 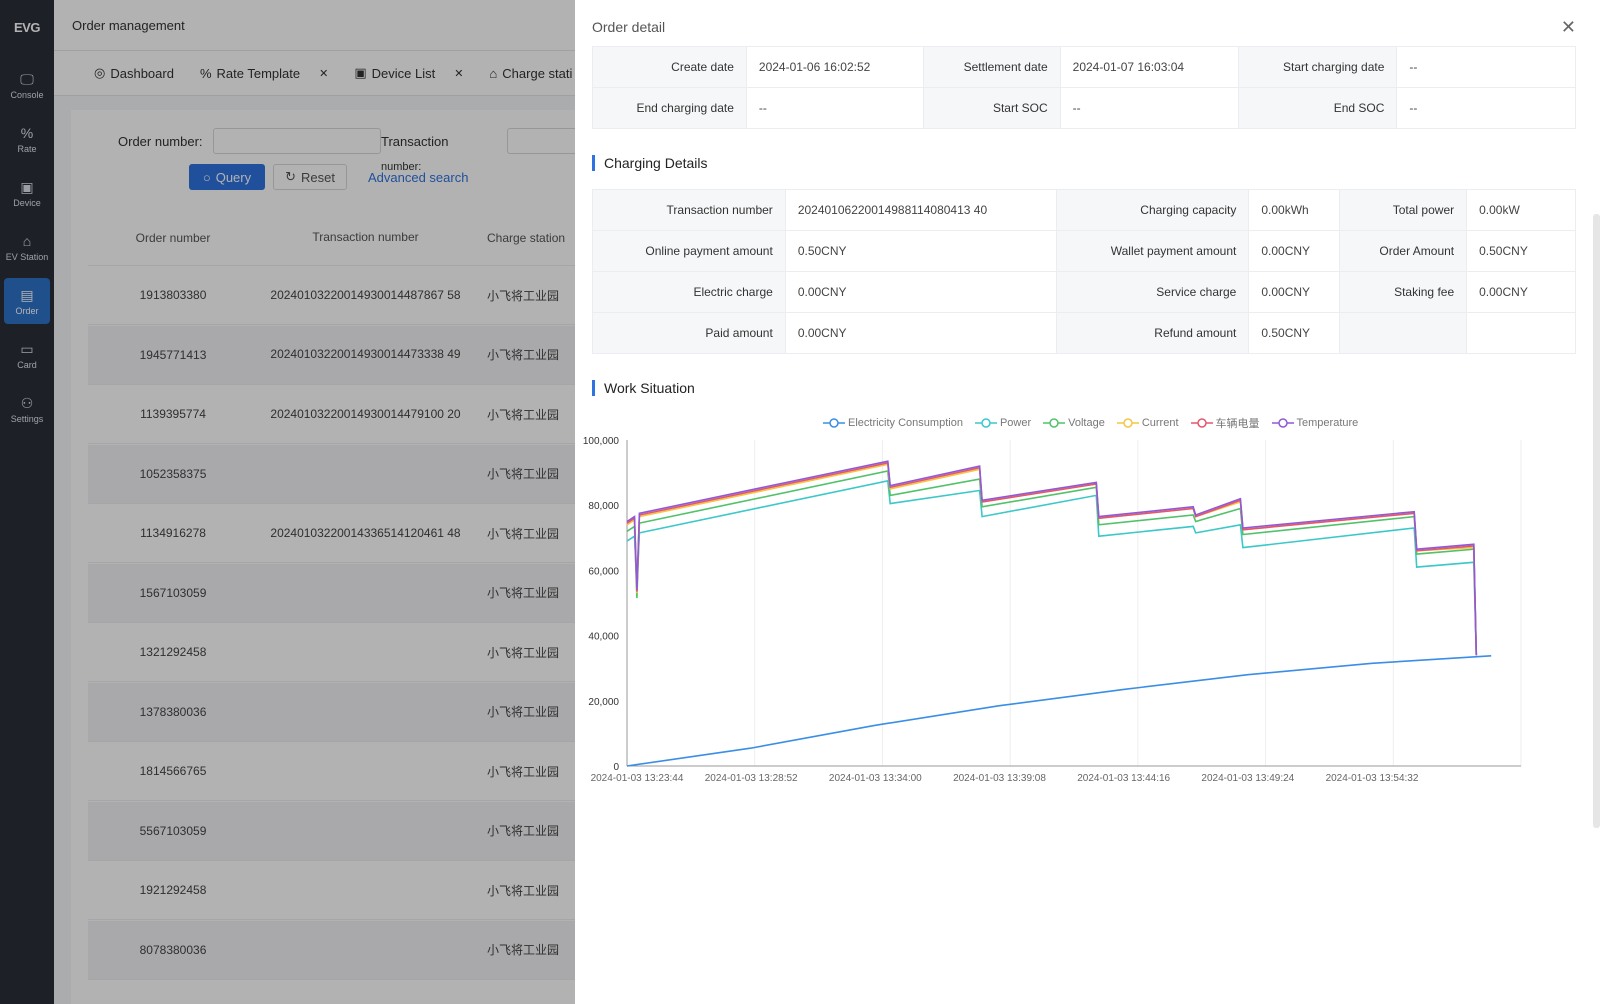 I want to click on x-tick-label: 2024-01-03 13:54:32, so click(x=1372, y=778).